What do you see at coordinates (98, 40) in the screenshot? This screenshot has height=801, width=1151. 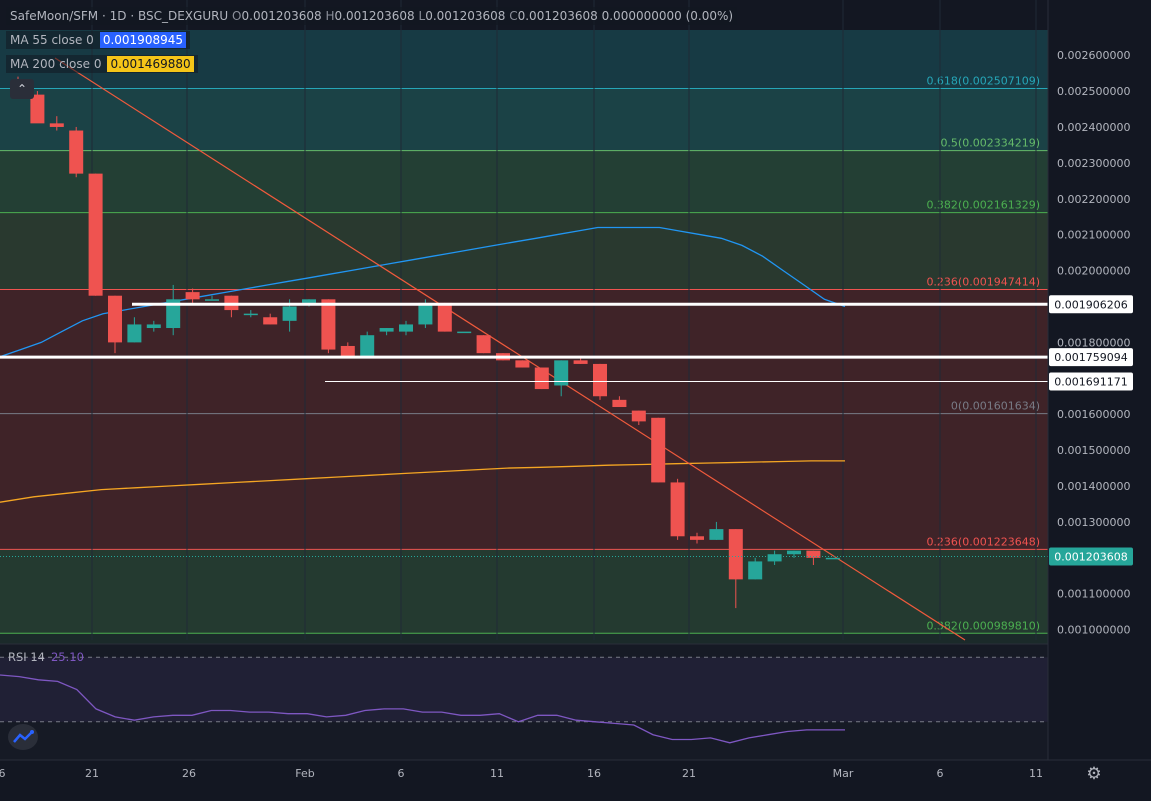 I see `ma55-legend: MA 55 close 0 0.001908945` at bounding box center [98, 40].